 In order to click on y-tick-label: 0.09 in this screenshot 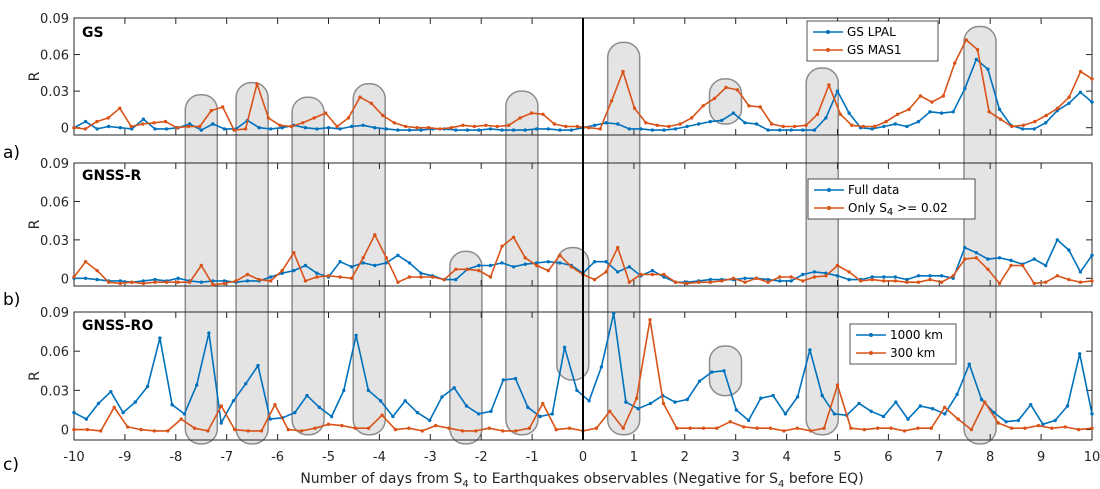, I will do `click(54, 164)`.